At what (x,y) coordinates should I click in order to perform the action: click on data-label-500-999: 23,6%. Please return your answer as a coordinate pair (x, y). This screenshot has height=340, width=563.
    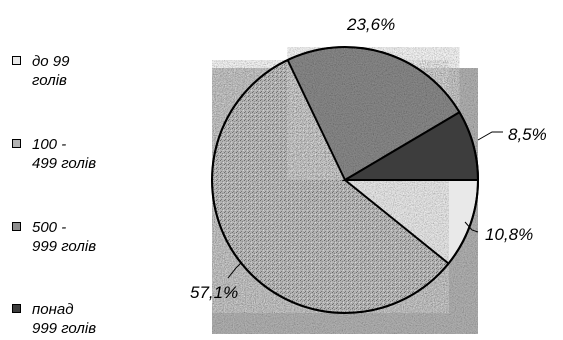
    Looking at the image, I should click on (370, 24).